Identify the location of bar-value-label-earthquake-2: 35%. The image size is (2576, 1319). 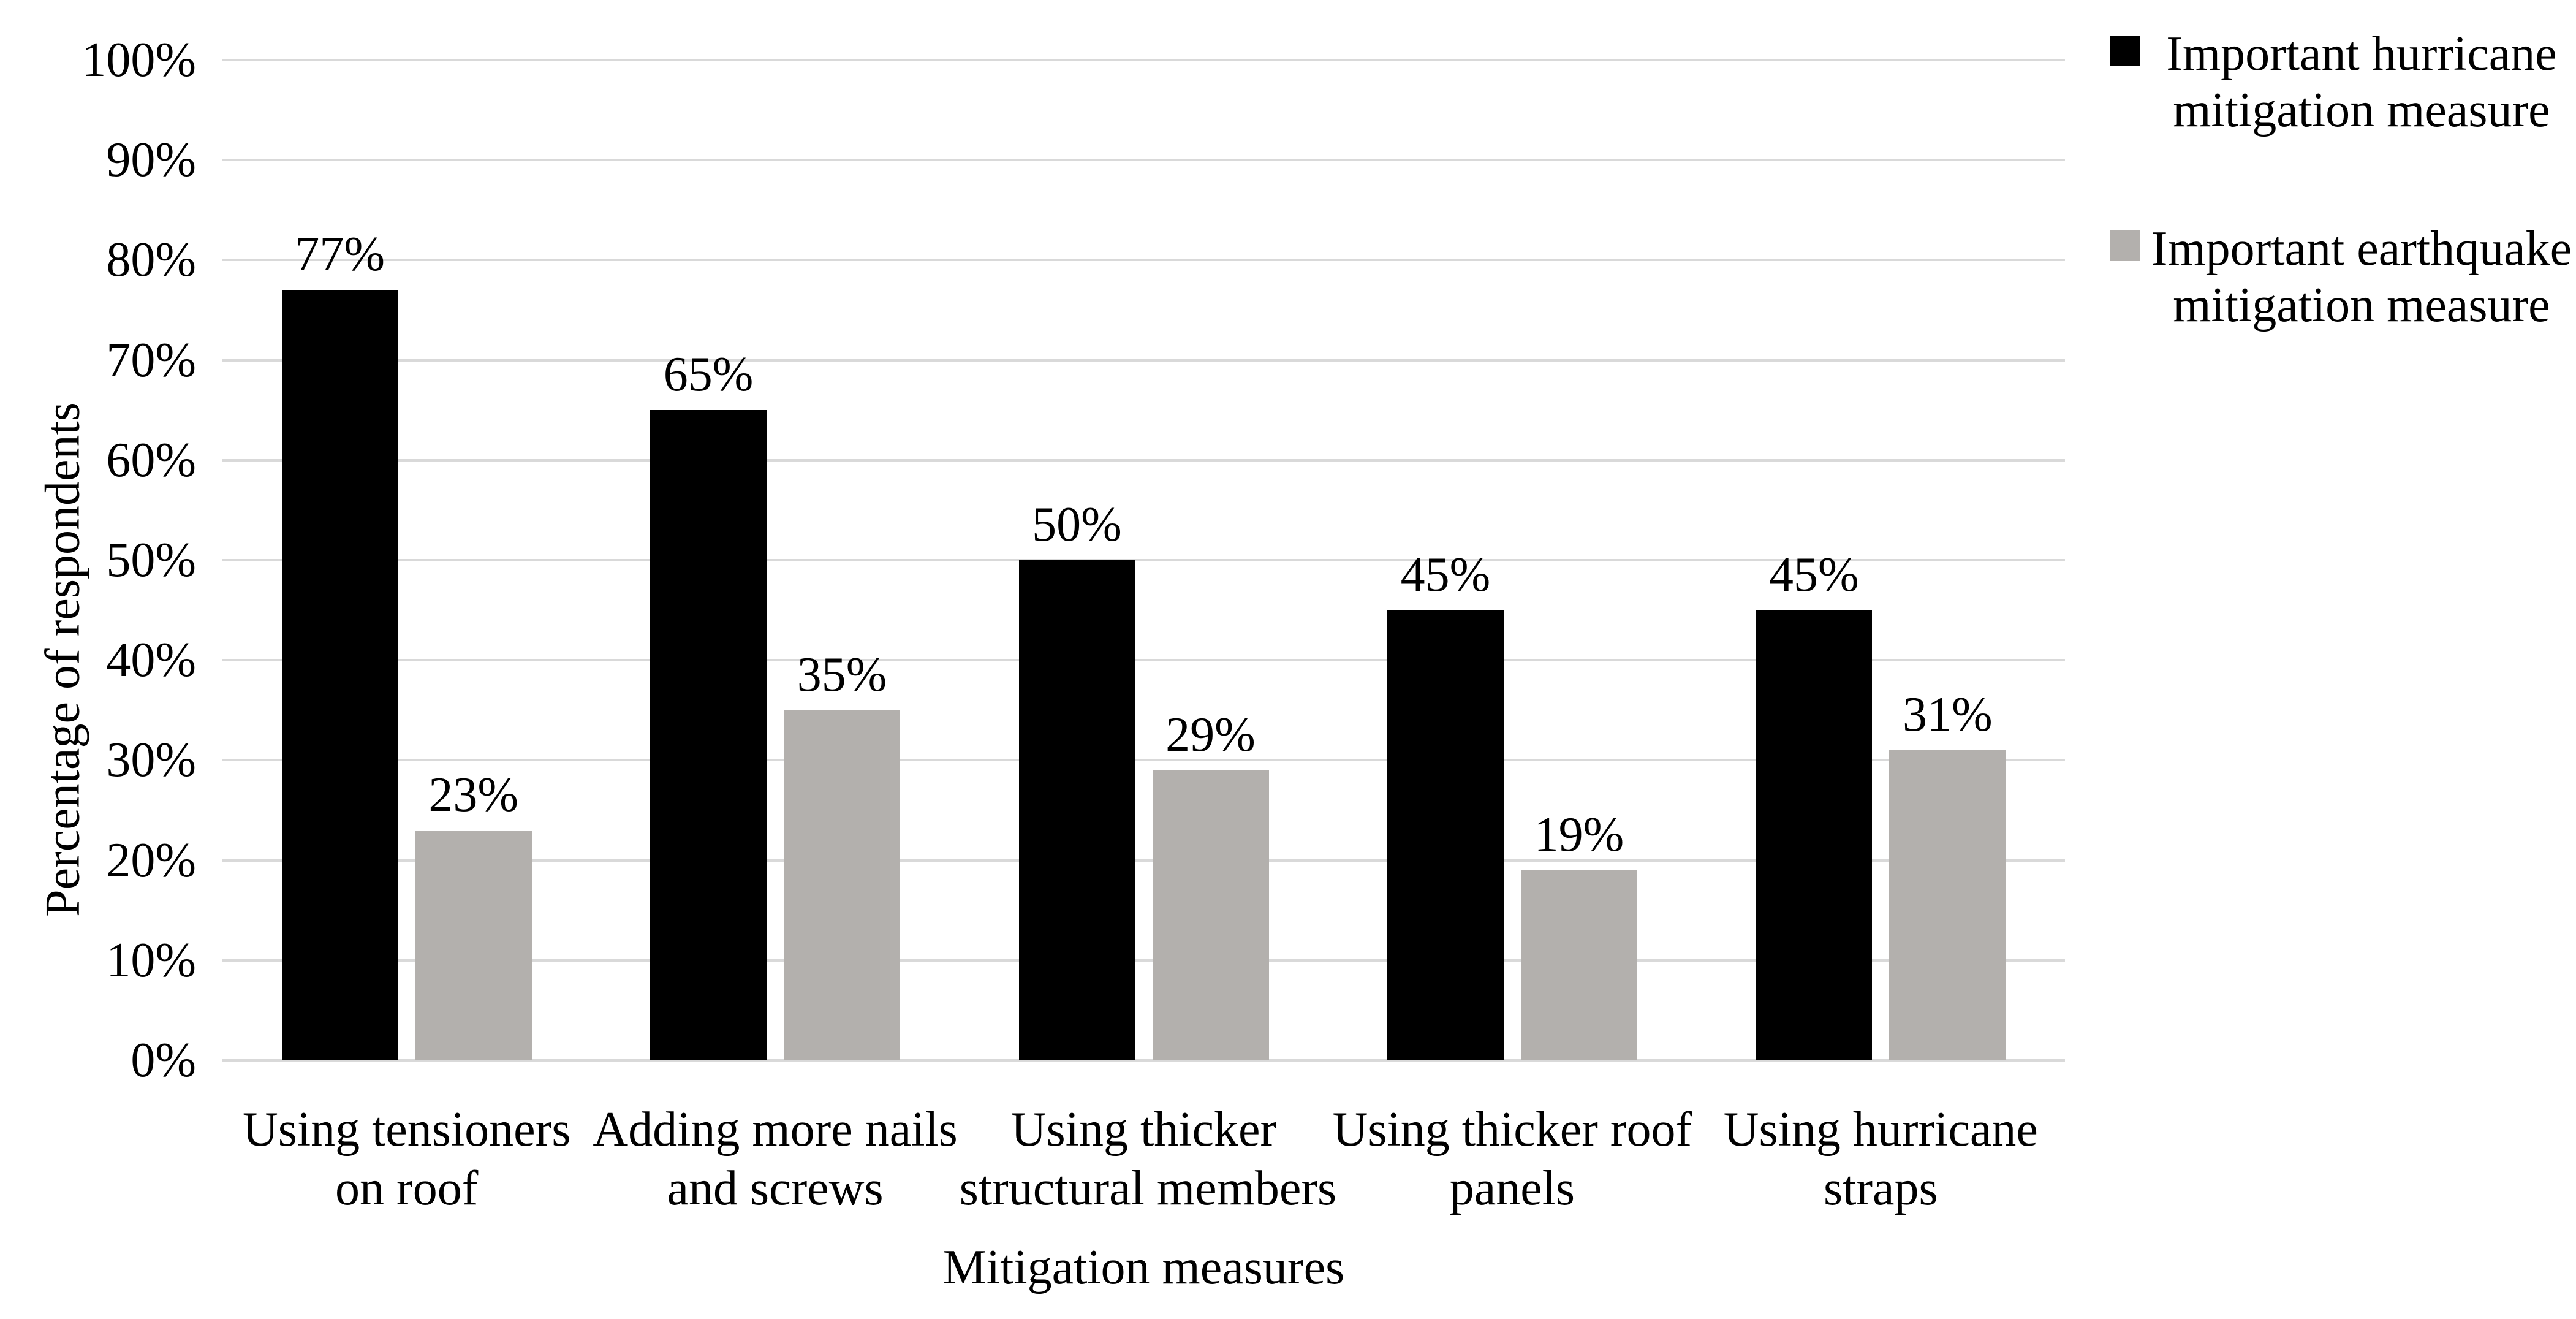
(842, 674).